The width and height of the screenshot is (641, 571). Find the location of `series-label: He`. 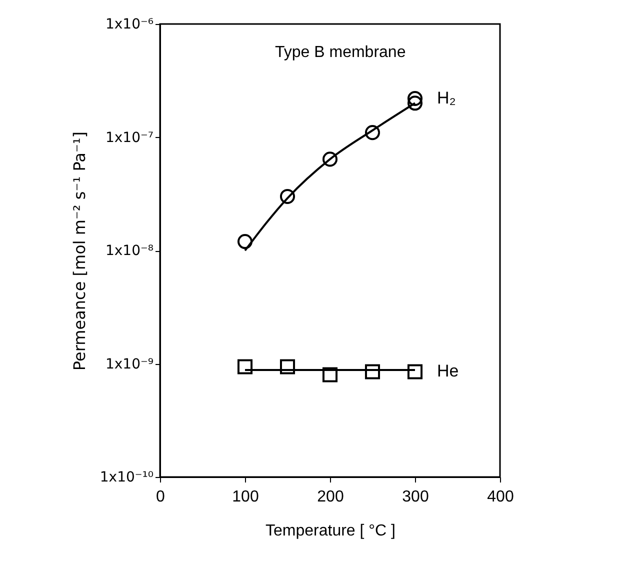

series-label: He is located at coordinates (448, 371).